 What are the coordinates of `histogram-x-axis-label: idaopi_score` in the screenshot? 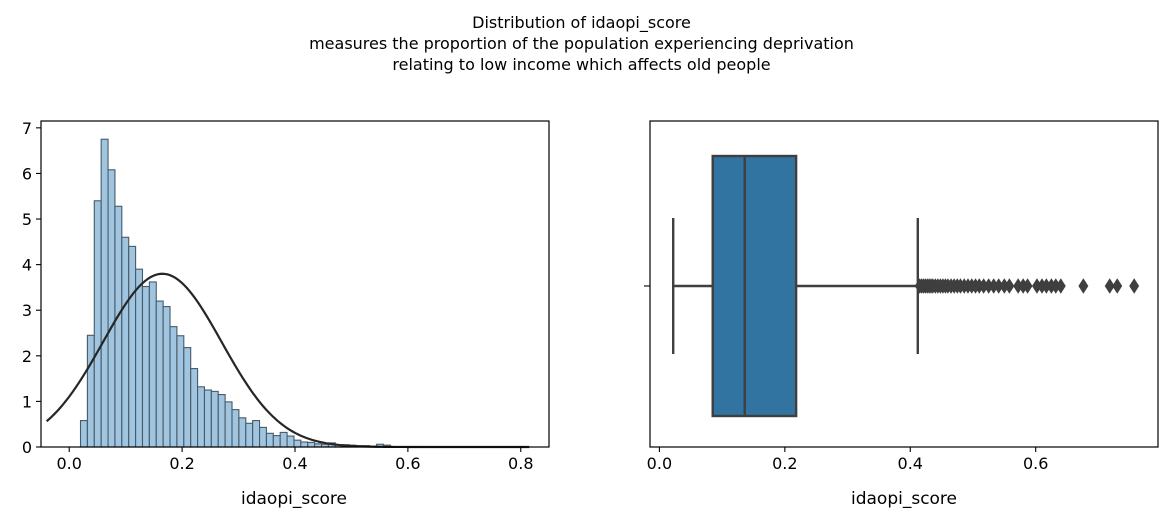 It's located at (294, 499).